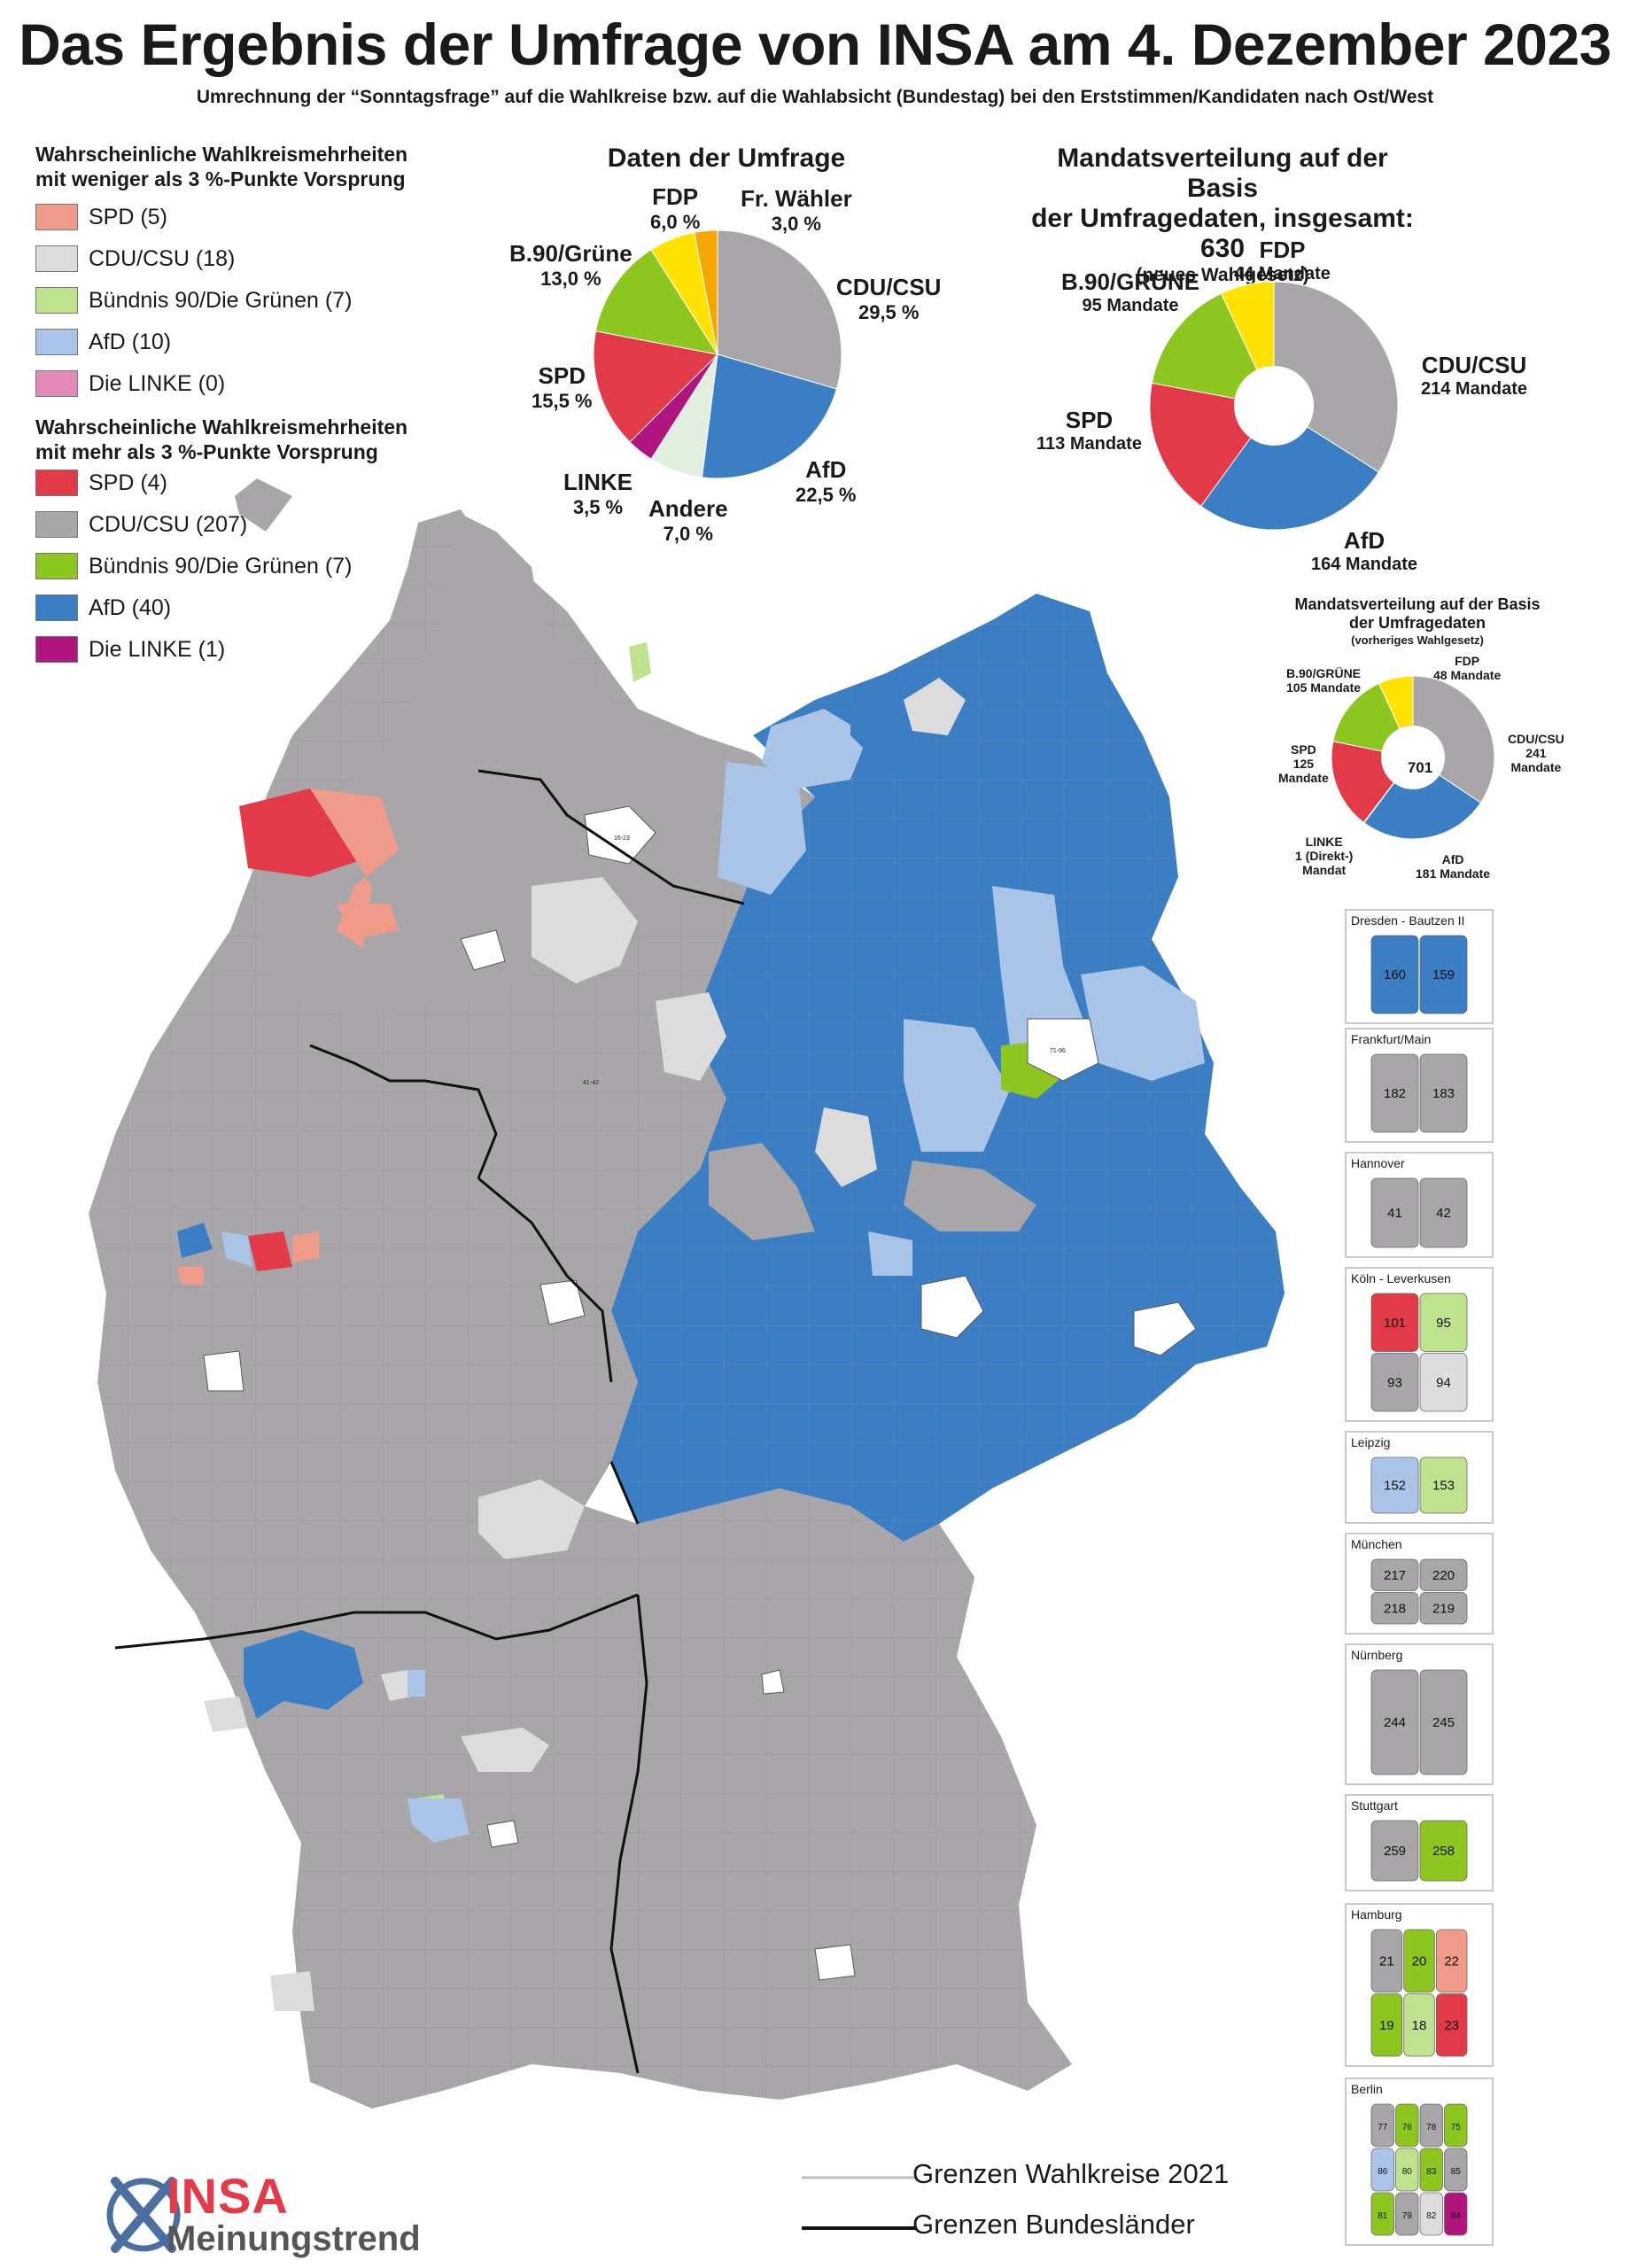 This screenshot has height=2268, width=1630. I want to click on legend-label: AfD (40), so click(130, 607).